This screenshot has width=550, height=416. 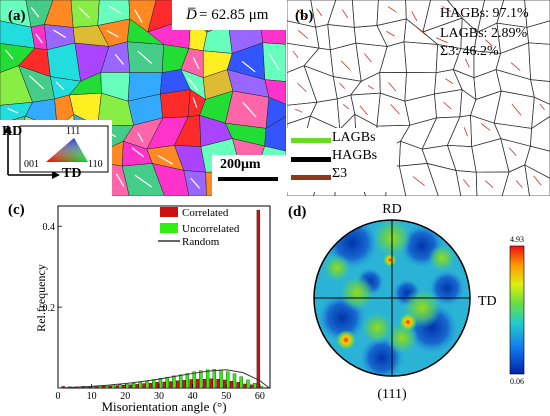 What do you see at coordinates (517, 381) in the screenshot?
I see `colorbar-min-label: 0.06` at bounding box center [517, 381].